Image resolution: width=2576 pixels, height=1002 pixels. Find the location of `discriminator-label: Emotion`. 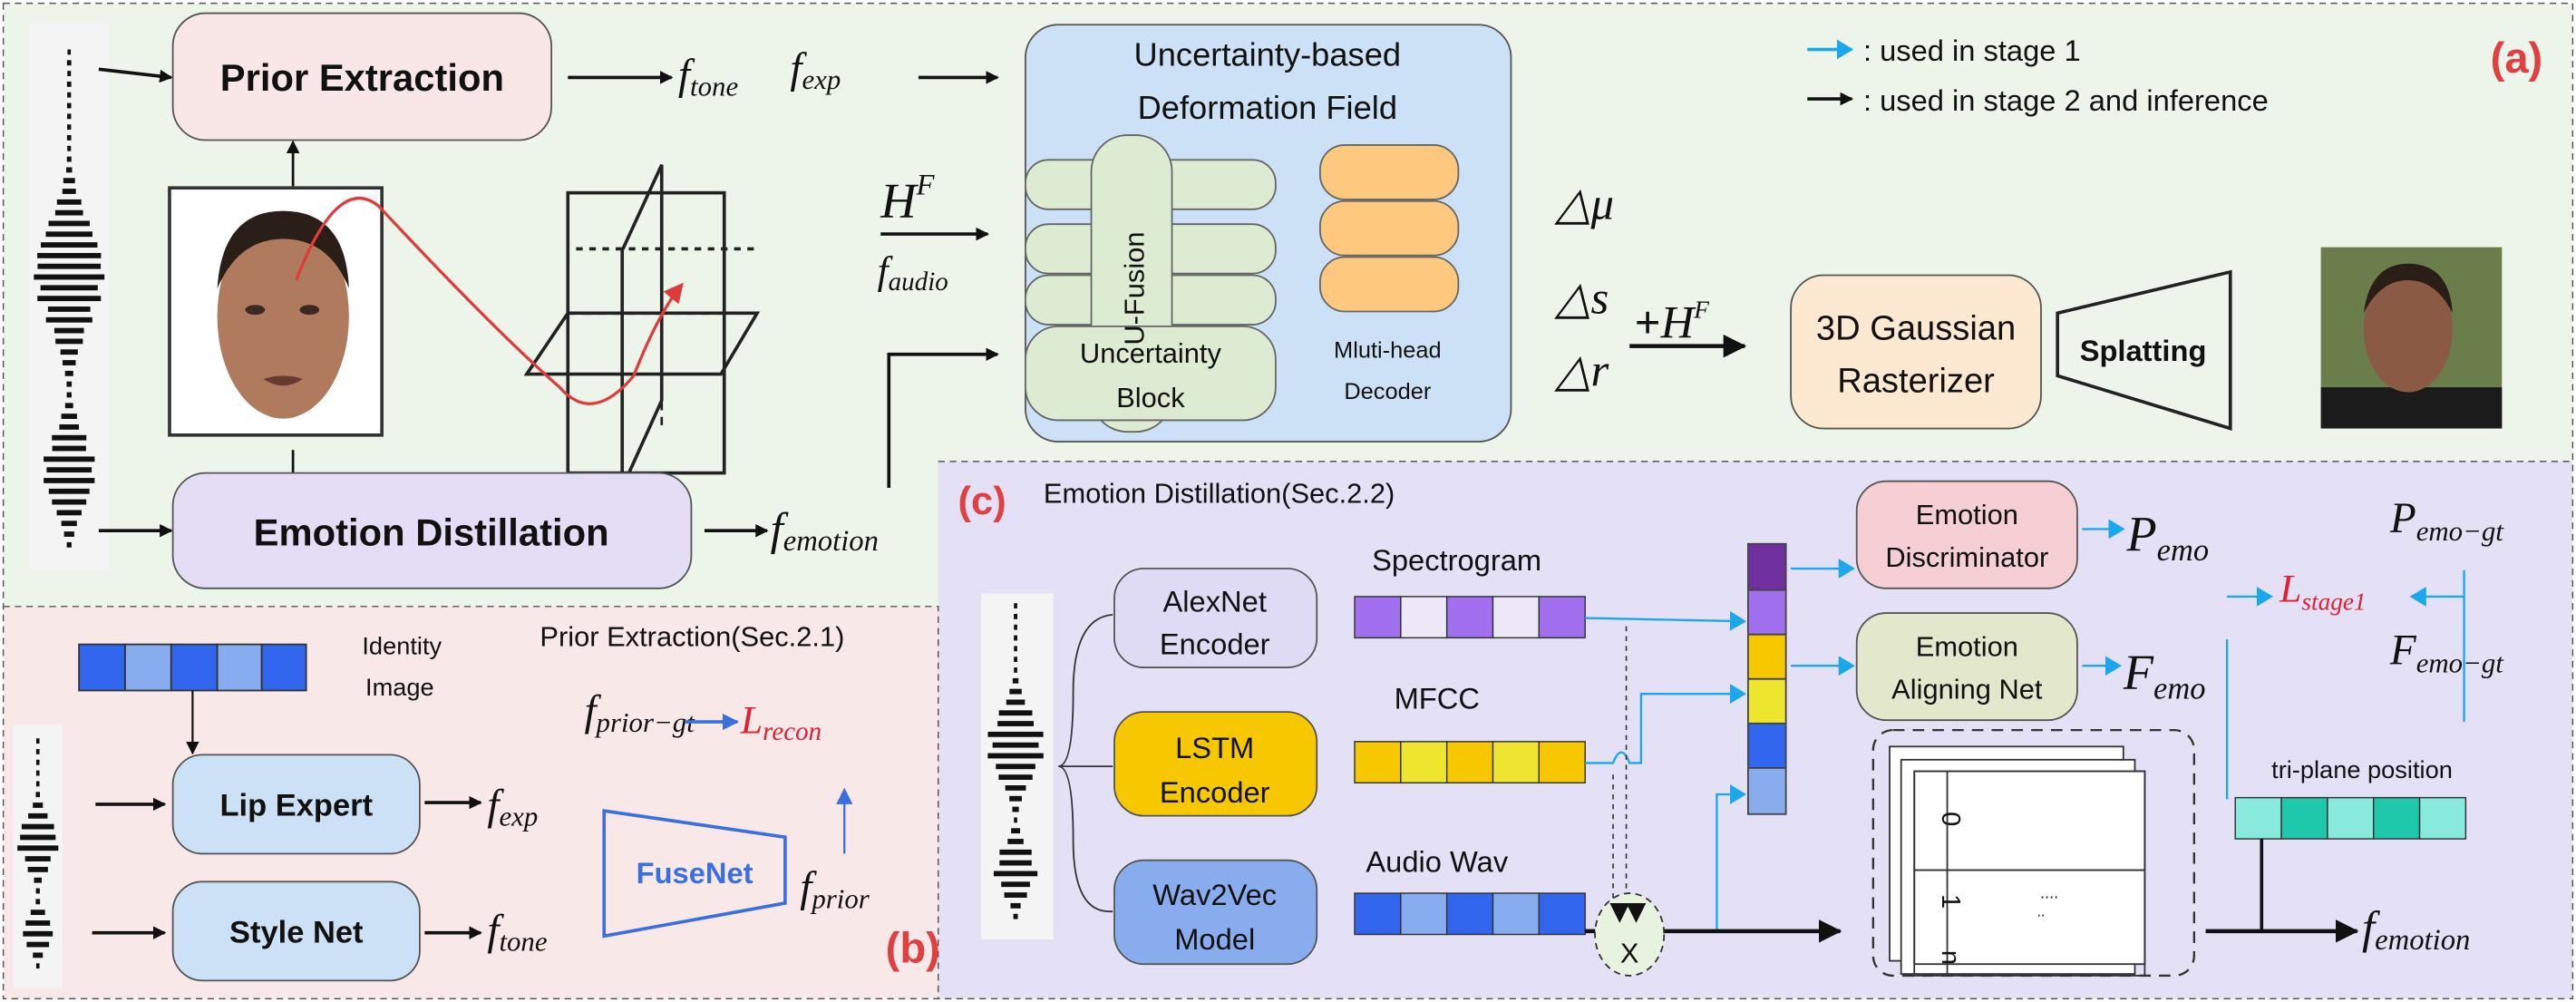

discriminator-label: Emotion is located at coordinates (1967, 514).